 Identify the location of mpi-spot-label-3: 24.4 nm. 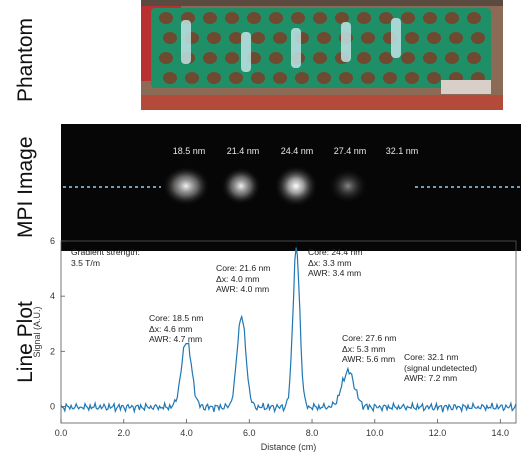
(297, 151).